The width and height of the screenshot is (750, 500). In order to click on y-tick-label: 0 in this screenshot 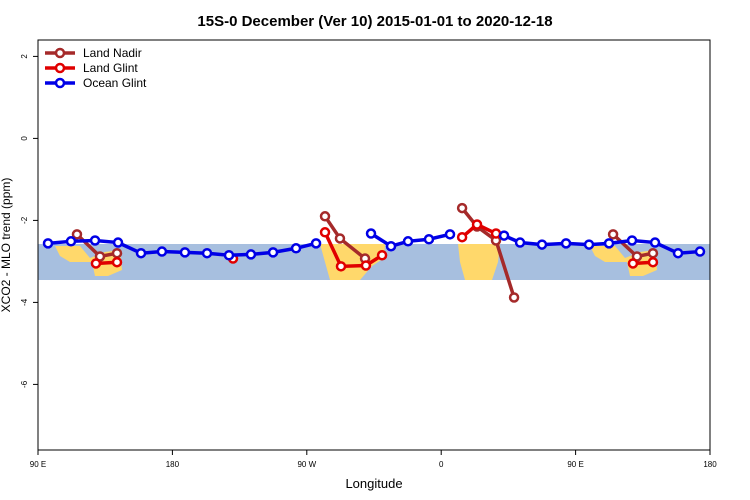, I will do `click(24, 138)`.